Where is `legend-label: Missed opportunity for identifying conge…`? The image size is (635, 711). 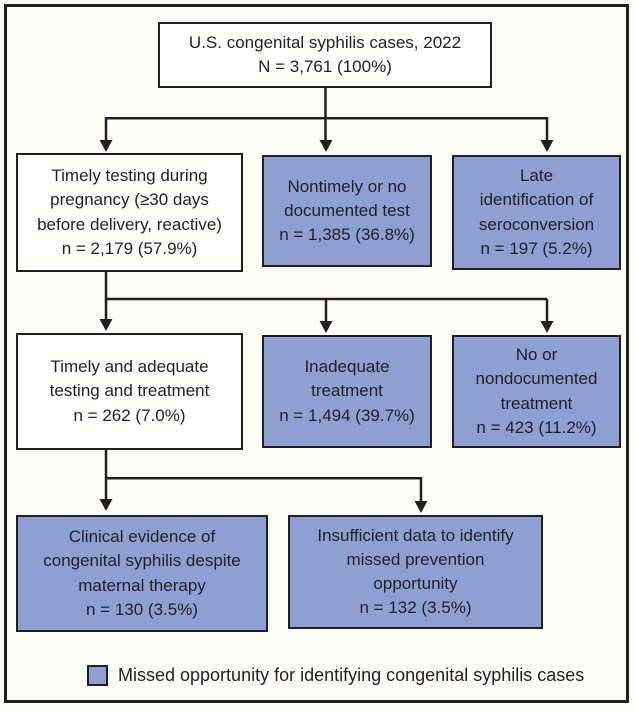 legend-label: Missed opportunity for identifying conge… is located at coordinates (351, 675).